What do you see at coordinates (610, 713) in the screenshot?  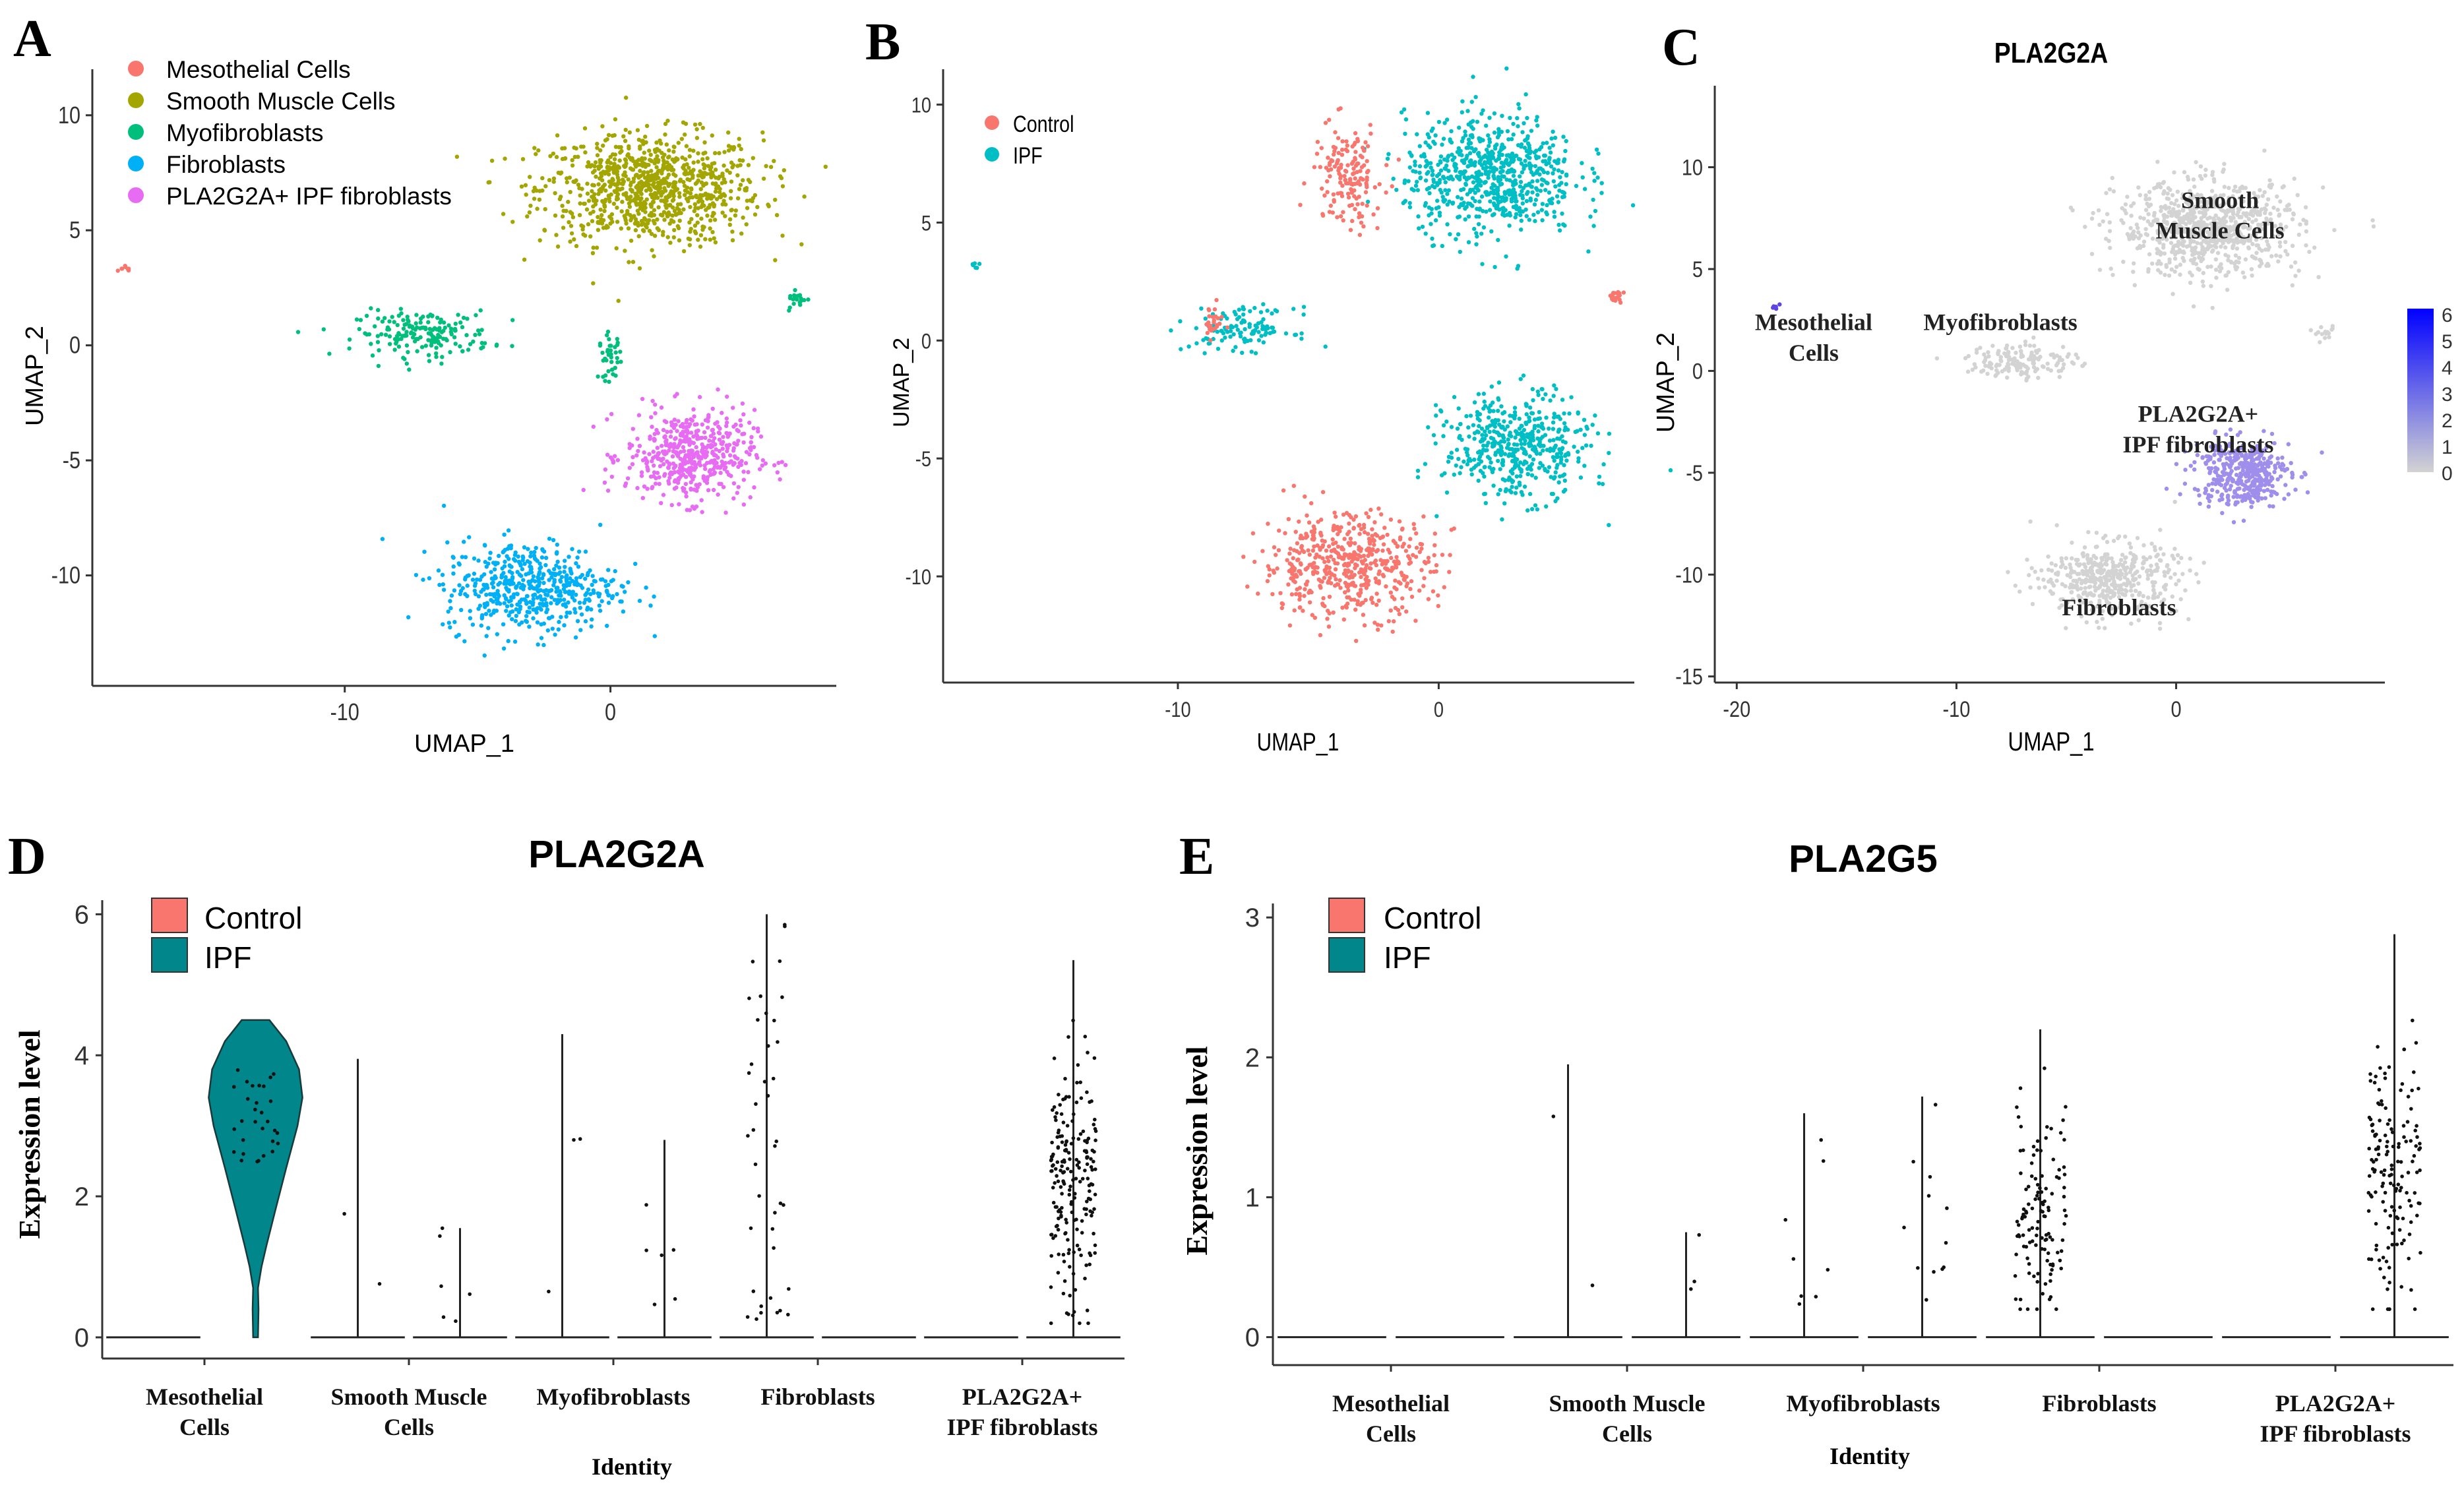 I see `x-tick-label: 0` at bounding box center [610, 713].